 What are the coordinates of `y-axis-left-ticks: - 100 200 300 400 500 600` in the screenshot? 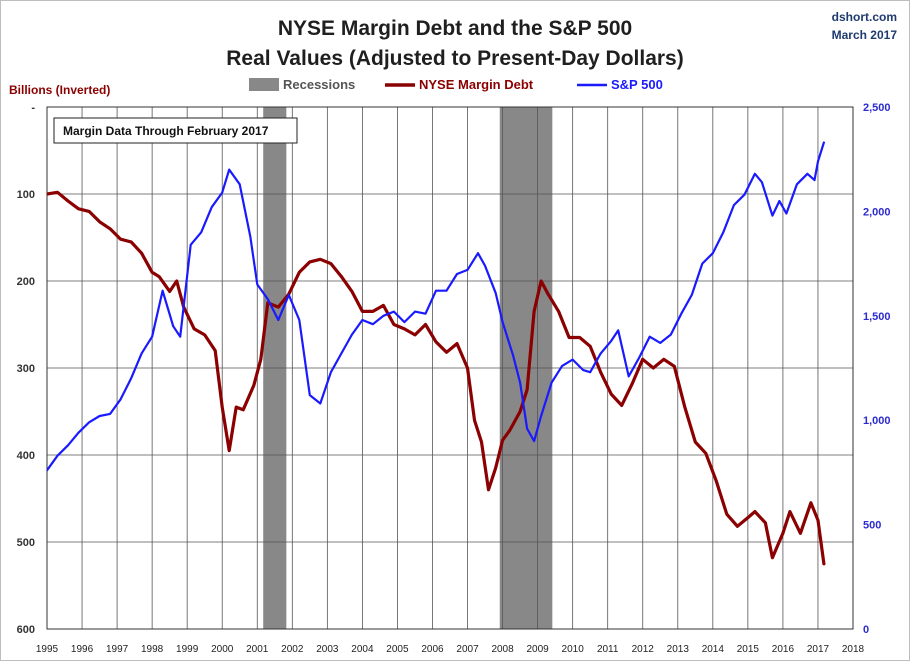 It's located at (26, 369).